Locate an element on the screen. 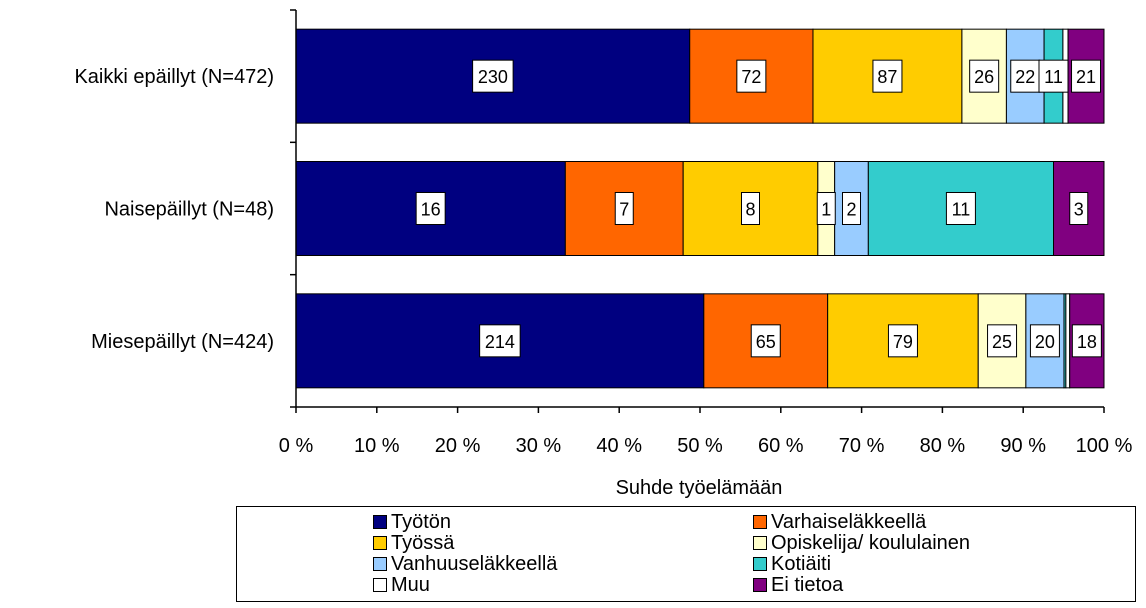 The image size is (1146, 608). data-label: 1 is located at coordinates (826, 208).